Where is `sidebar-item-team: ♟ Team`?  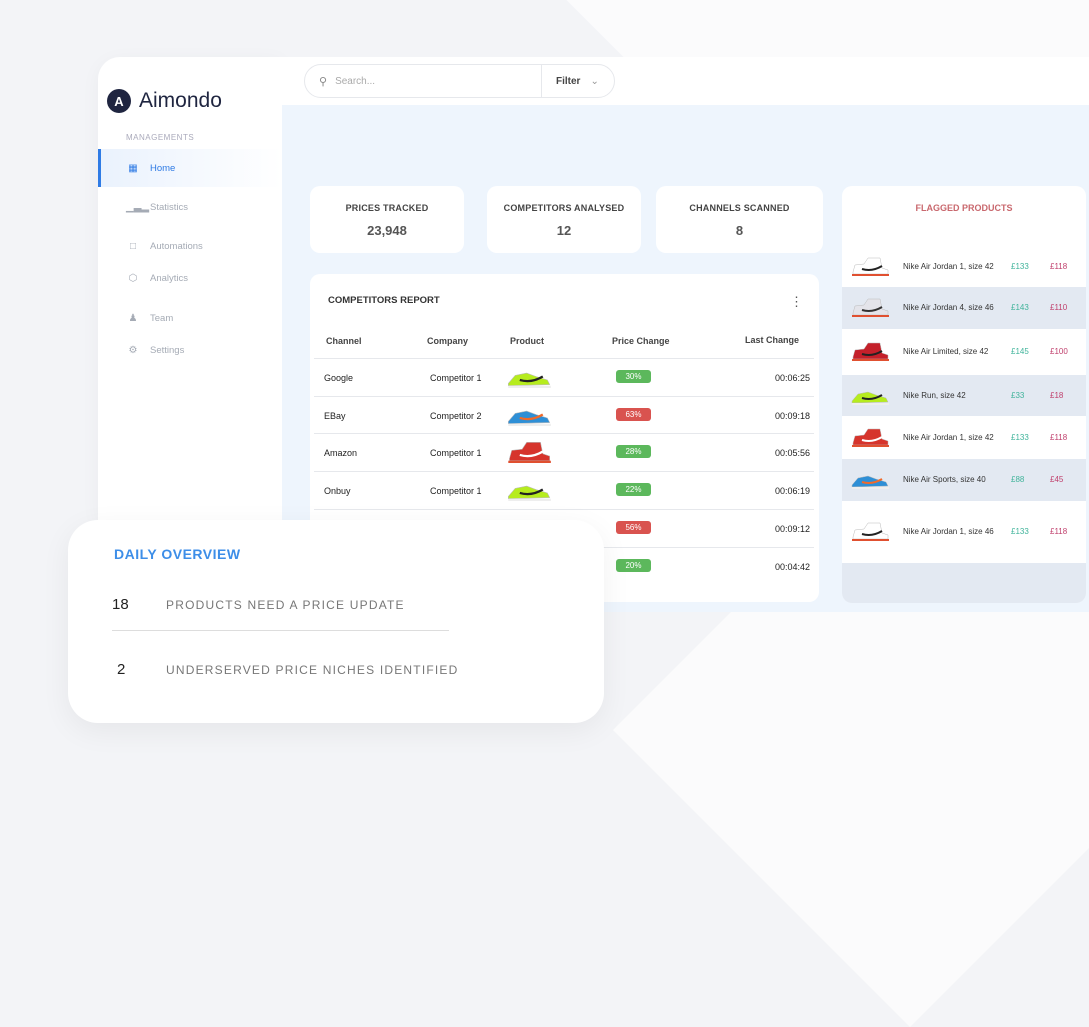 sidebar-item-team: ♟ Team is located at coordinates (190, 318).